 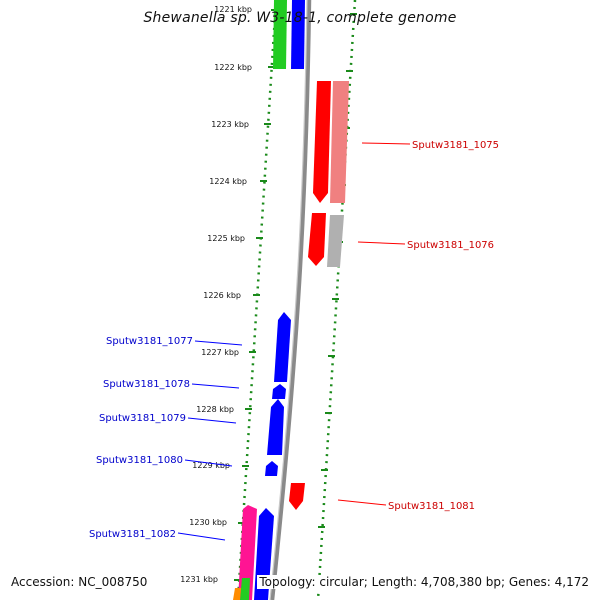 What do you see at coordinates (271, 468) in the screenshot?
I see `gene-g8` at bounding box center [271, 468].